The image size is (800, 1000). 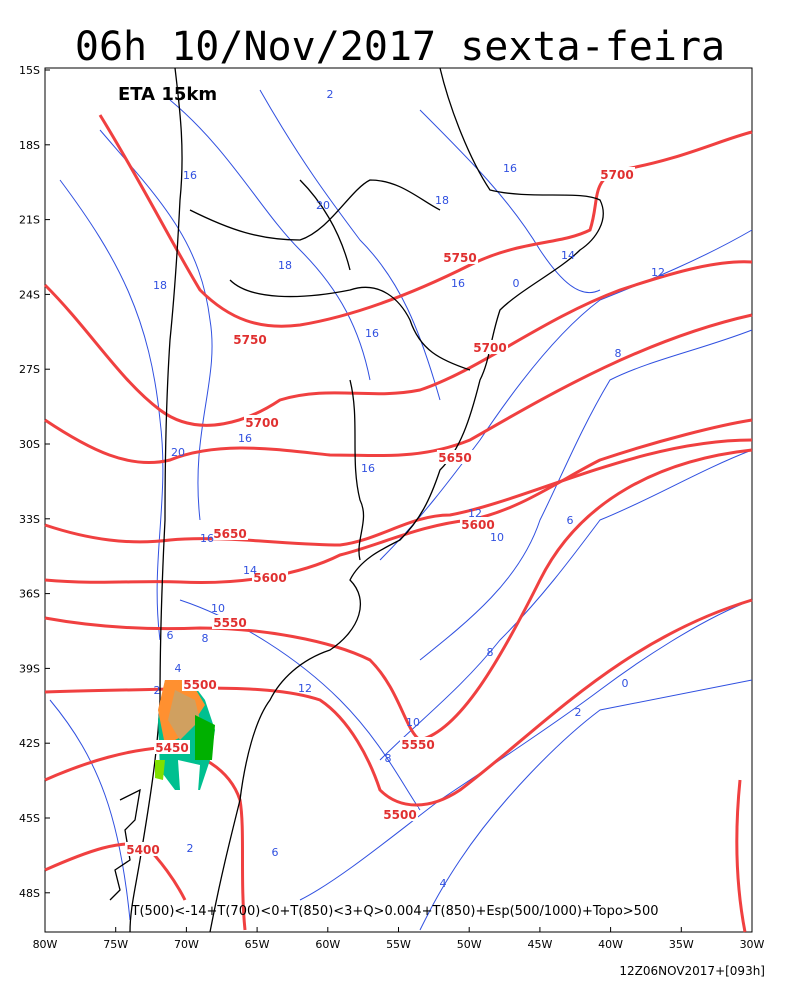 I want to click on lat-label: 39S, so click(x=29, y=668).